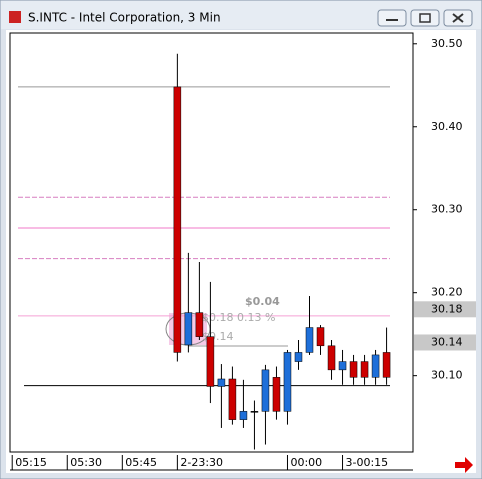 Image resolution: width=482 pixels, height=479 pixels. Describe the element at coordinates (238, 317) in the screenshot. I see `measure-label: $0.18 0.13 %` at that location.